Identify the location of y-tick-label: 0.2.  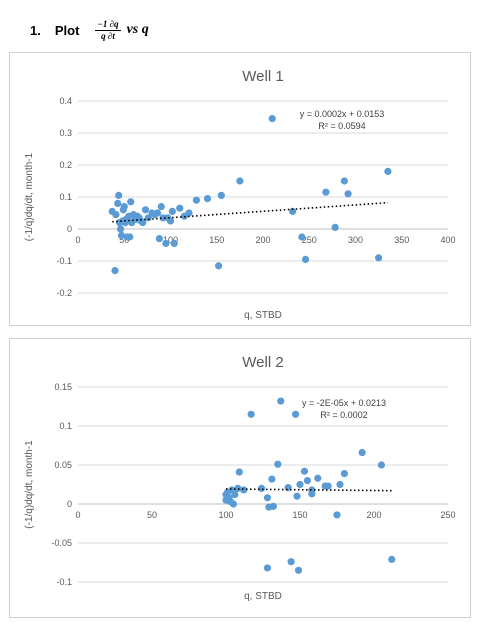
(65, 165).